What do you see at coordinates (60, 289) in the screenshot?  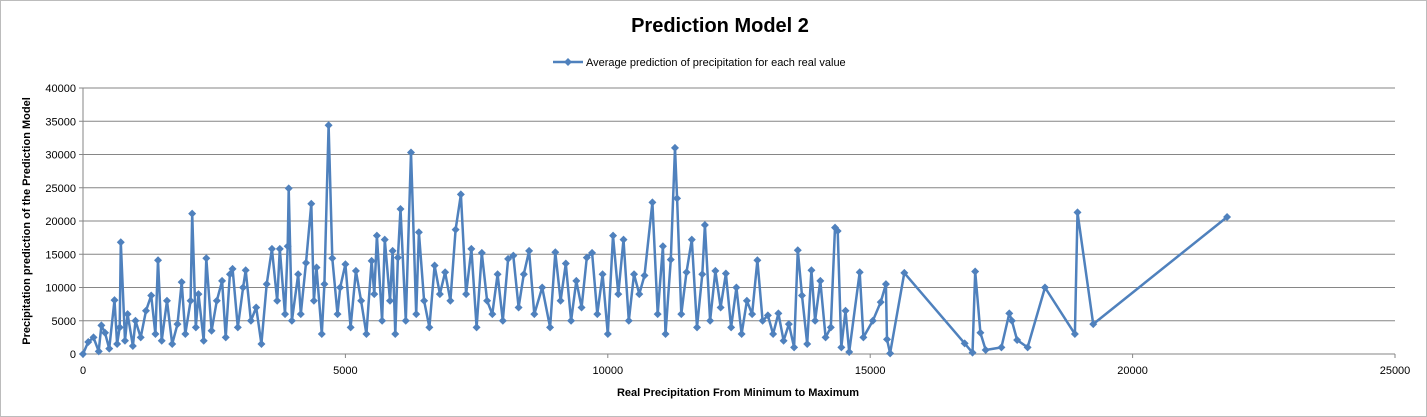 I see `y-tick-label: 10000` at bounding box center [60, 289].